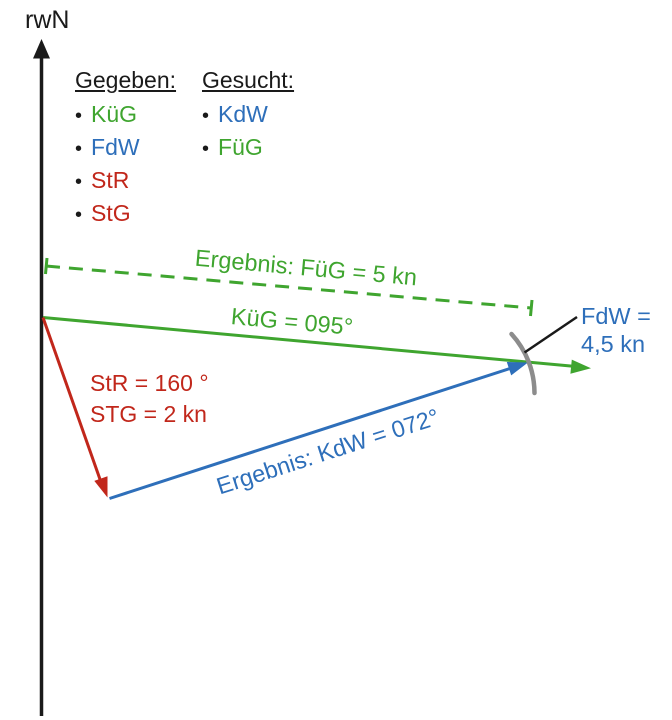 Image resolution: width=672 pixels, height=720 pixels. Describe the element at coordinates (311, 433) in the screenshot. I see `kdw-vector-line` at that location.